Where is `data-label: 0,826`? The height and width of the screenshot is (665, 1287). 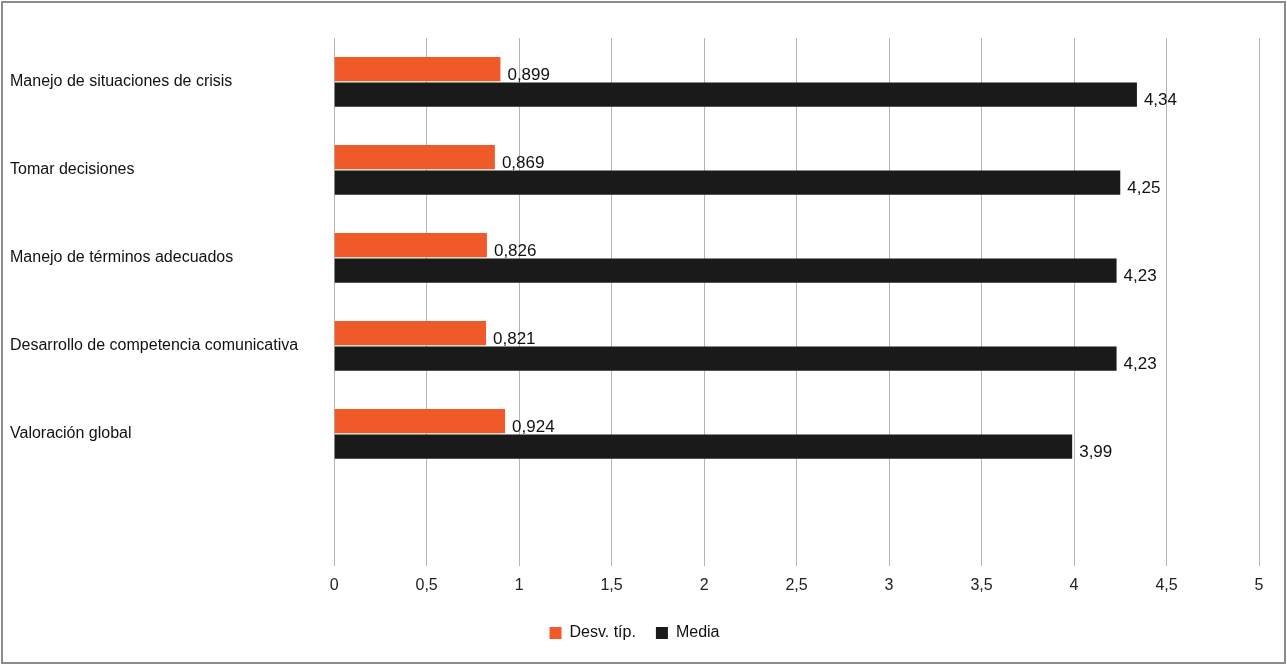
data-label: 0,826 is located at coordinates (515, 250).